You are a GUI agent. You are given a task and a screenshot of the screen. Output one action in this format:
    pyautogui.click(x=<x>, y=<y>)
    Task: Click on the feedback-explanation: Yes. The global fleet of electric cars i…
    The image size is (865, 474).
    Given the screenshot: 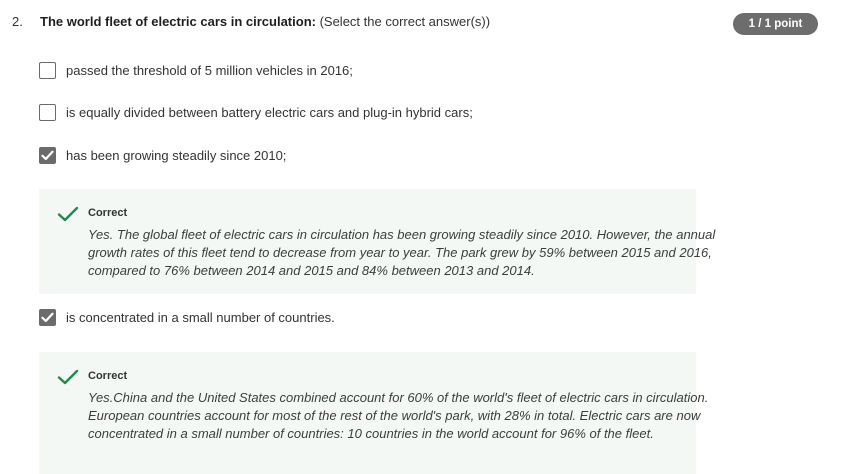 What is the action you would take?
    pyautogui.click(x=402, y=252)
    